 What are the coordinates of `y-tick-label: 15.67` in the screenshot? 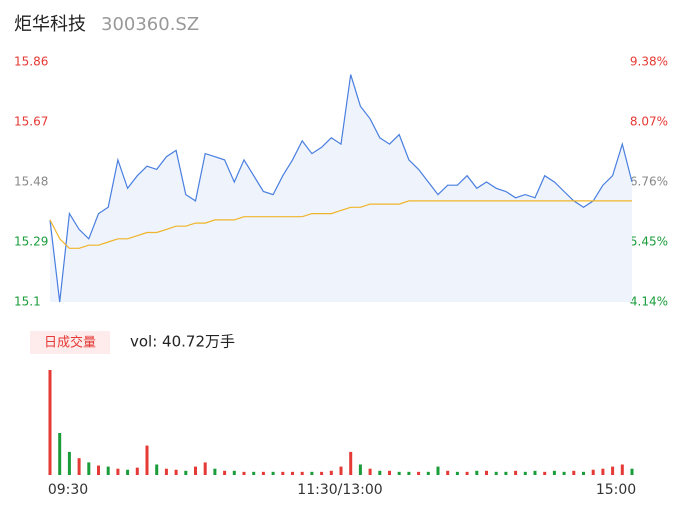 It's located at (31, 122).